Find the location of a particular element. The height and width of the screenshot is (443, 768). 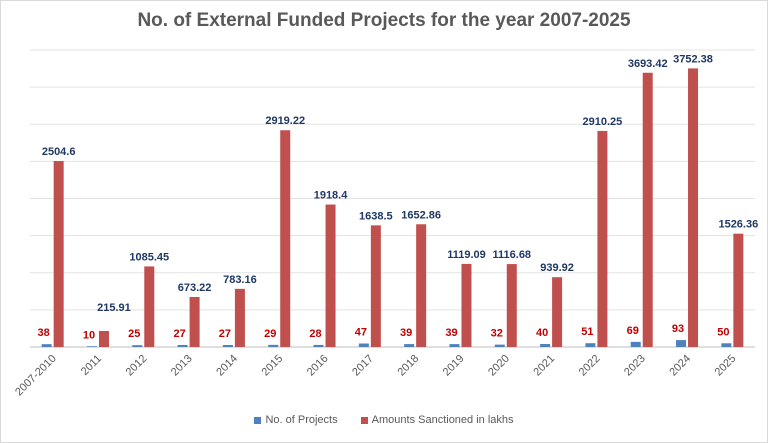

data-label-amount: 1116.68 is located at coordinates (512, 255).